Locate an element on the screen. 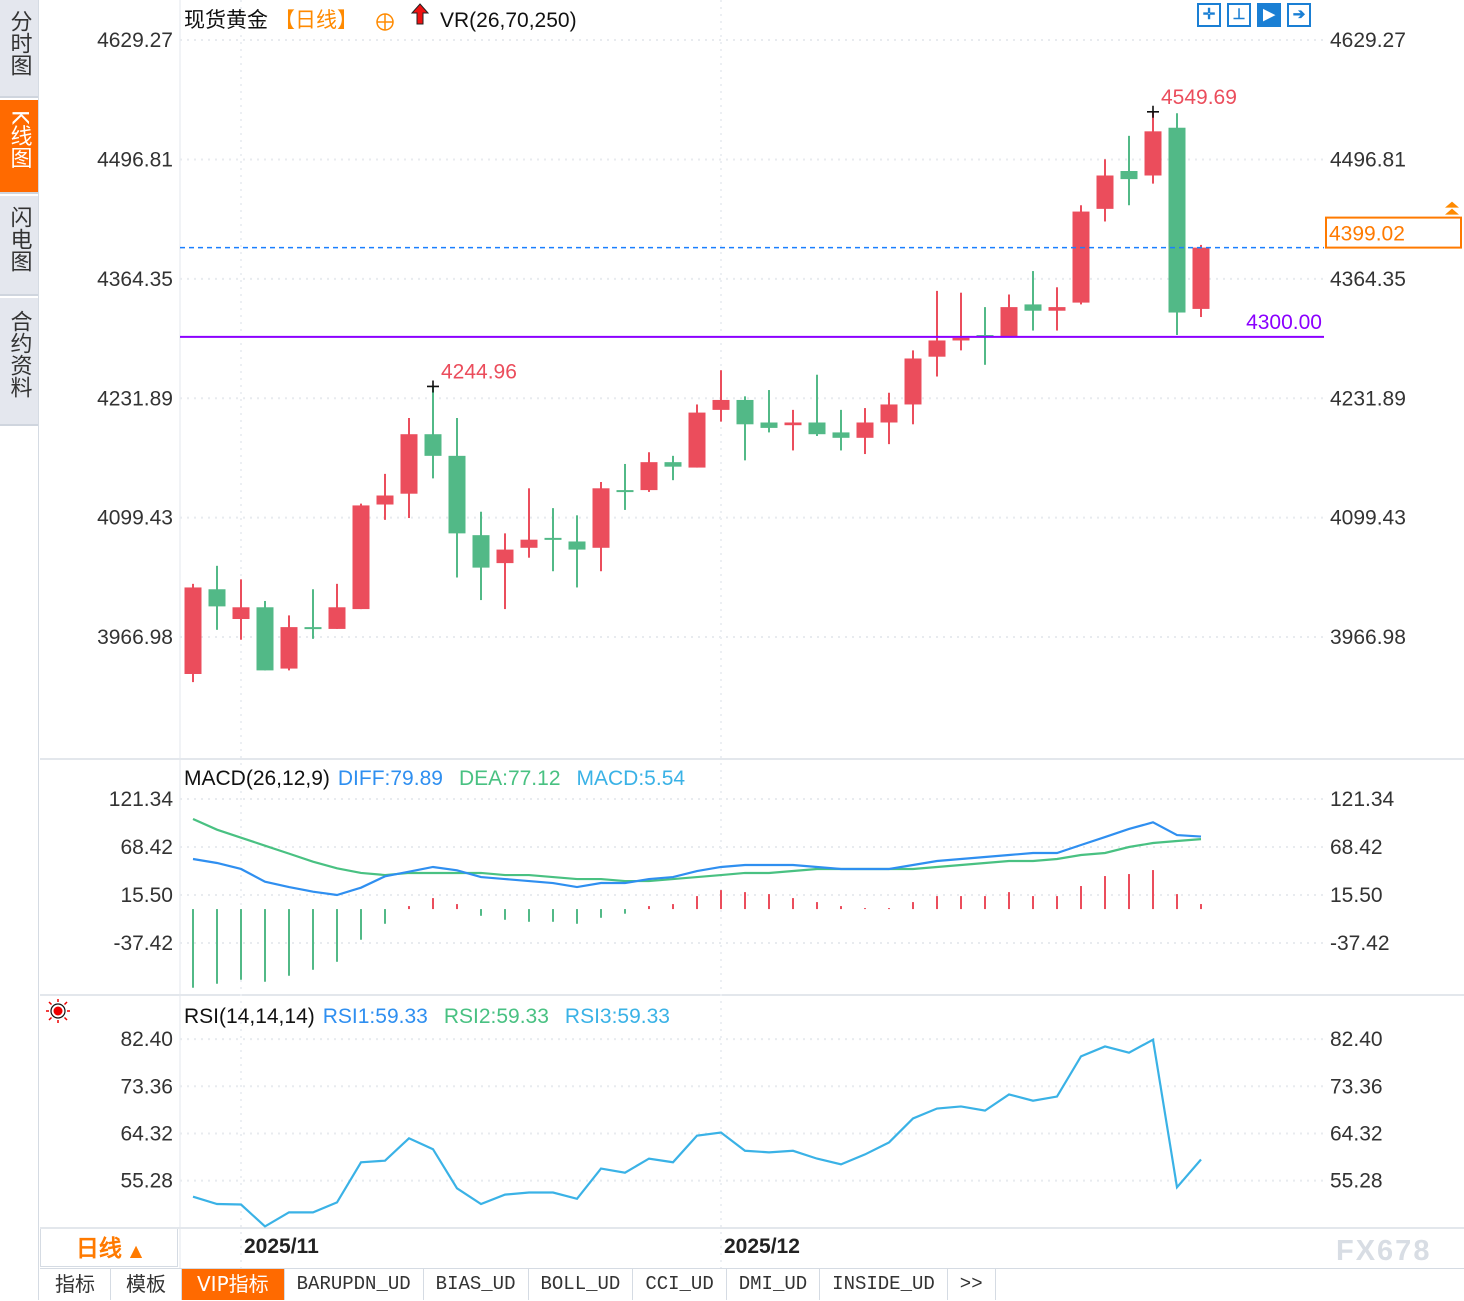  tab-inside: INSIDE_UD is located at coordinates (884, 1284).